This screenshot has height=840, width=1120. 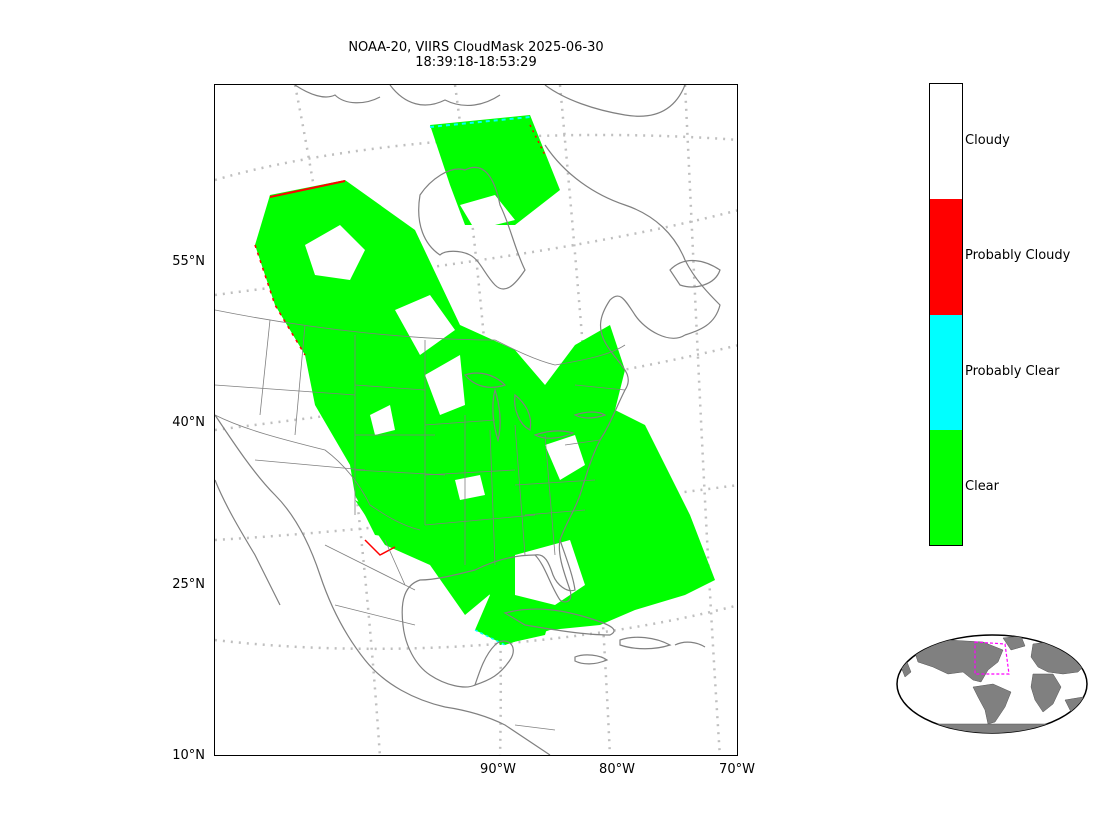 What do you see at coordinates (590, 415) in the screenshot?
I see `lake-ontario` at bounding box center [590, 415].